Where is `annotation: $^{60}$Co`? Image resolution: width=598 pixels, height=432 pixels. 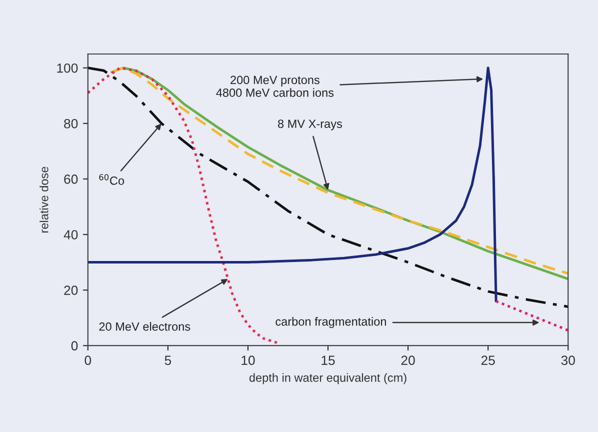
annotation: $^{60}$Co is located at coordinates (111, 179).